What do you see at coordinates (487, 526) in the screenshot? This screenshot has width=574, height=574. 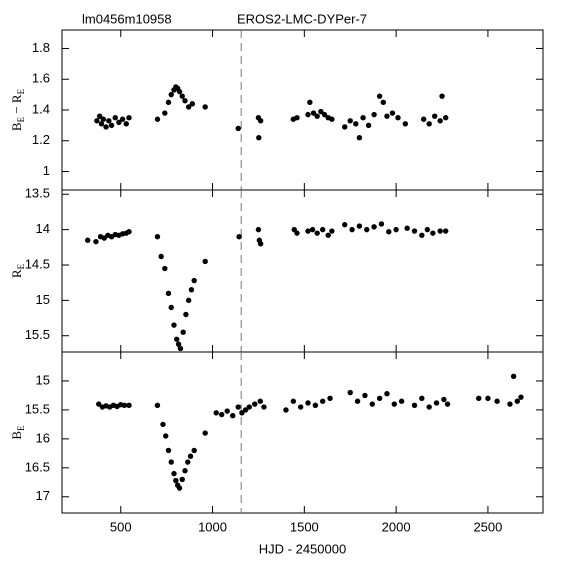 I see `x-tick-label: 2500` at bounding box center [487, 526].